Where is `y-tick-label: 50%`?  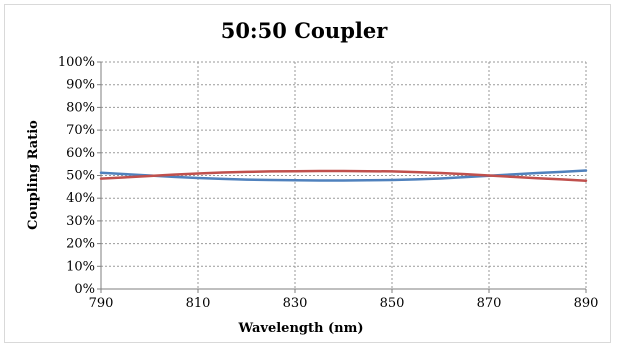
y-tick-label: 50% is located at coordinates (80, 176).